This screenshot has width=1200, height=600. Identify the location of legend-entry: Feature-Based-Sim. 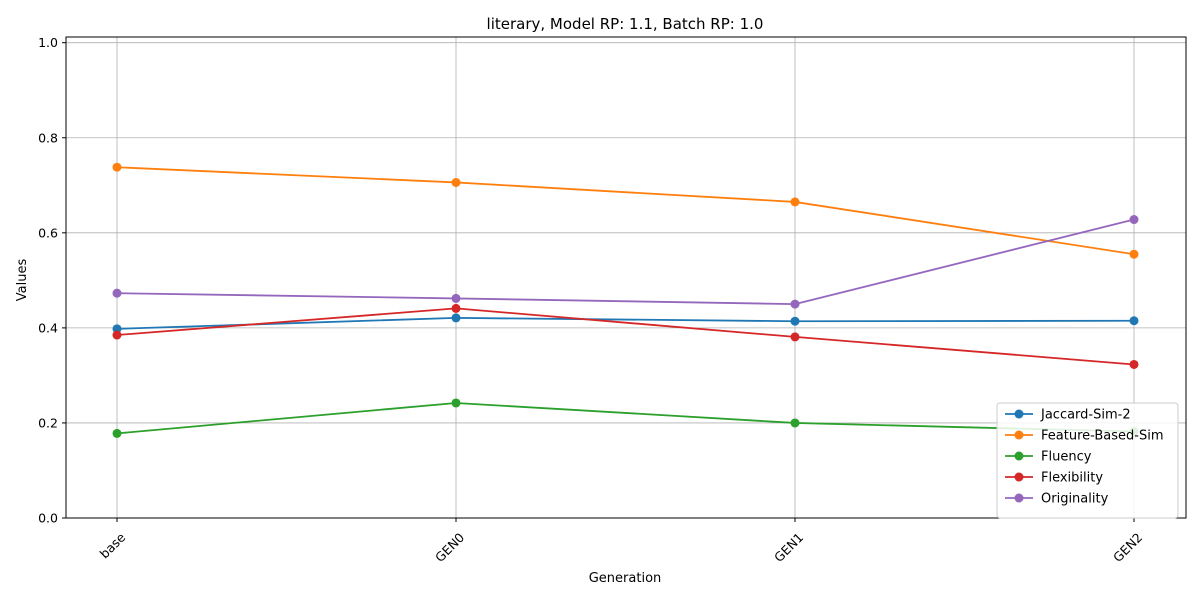
(1084, 436).